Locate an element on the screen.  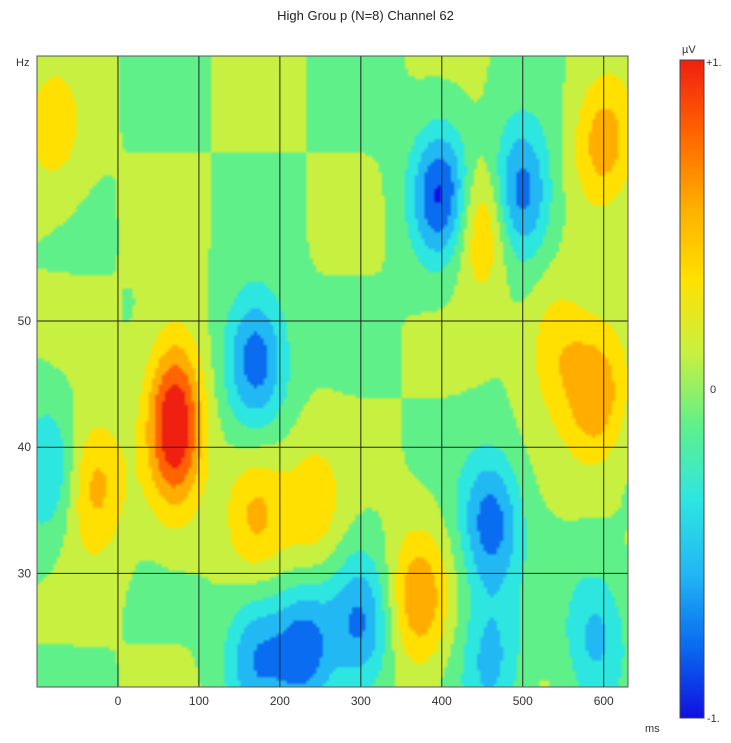
x-axis: 0 100 200 300 400 500 600 is located at coordinates (364, 701).